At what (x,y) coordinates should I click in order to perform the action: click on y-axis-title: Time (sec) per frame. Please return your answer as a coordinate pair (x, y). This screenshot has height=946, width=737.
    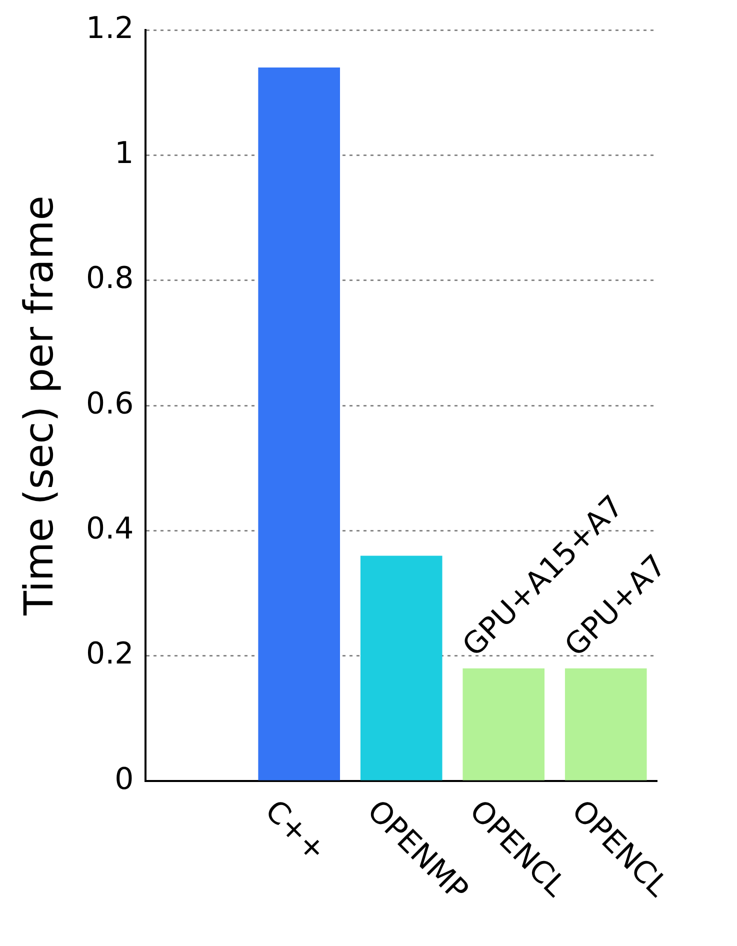
    Looking at the image, I should click on (39, 406).